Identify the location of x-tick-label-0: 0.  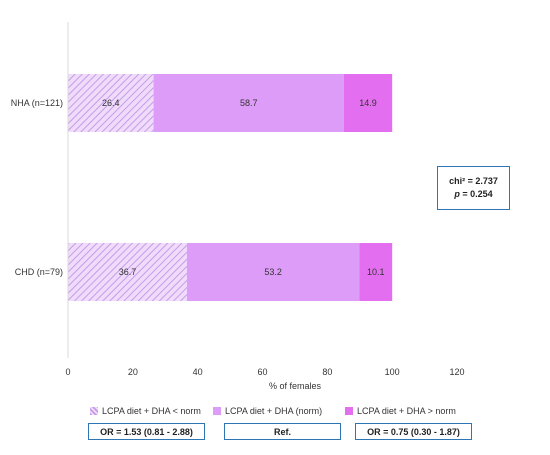
(67, 372).